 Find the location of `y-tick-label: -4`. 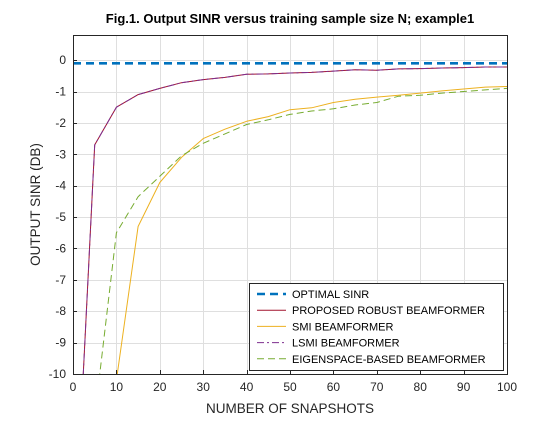

y-tick-label: -4 is located at coordinates (60, 186).